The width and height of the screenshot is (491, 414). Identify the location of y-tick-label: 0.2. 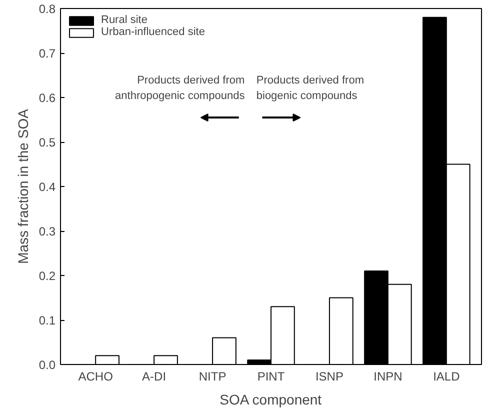
(47, 276).